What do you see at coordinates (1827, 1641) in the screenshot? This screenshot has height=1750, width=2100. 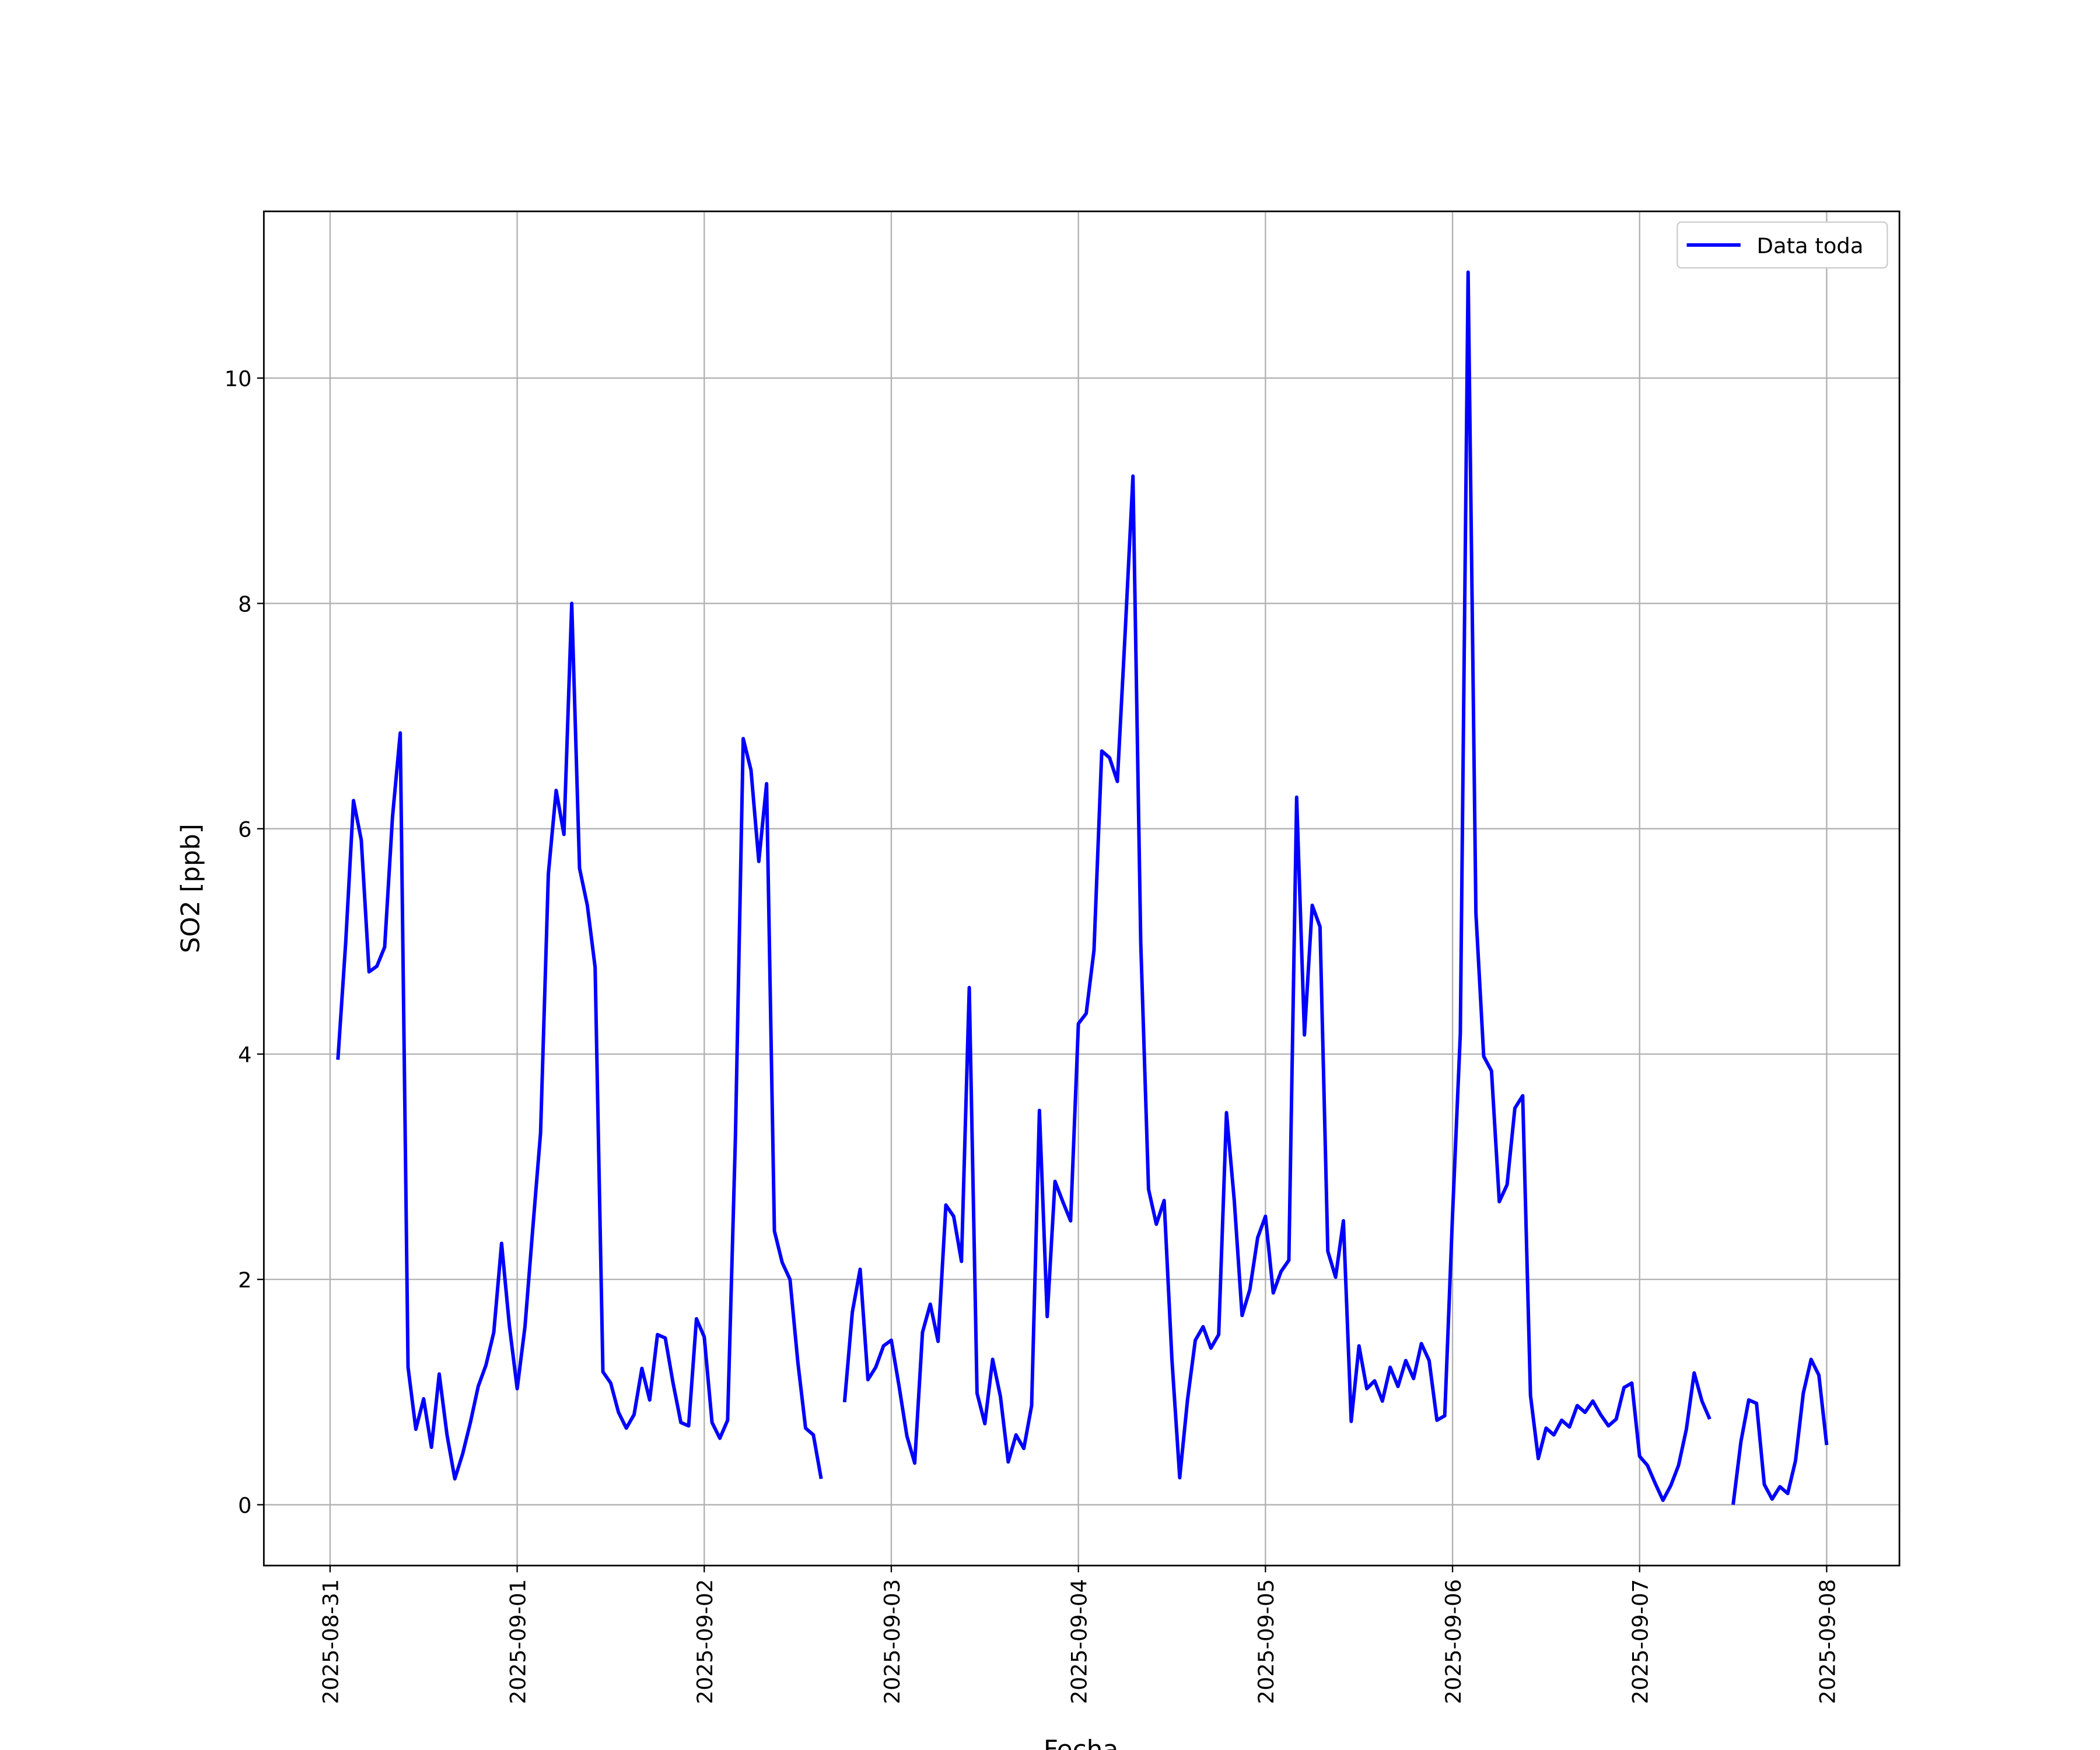 I see `x-tick-label: 2025-09-08` at bounding box center [1827, 1641].